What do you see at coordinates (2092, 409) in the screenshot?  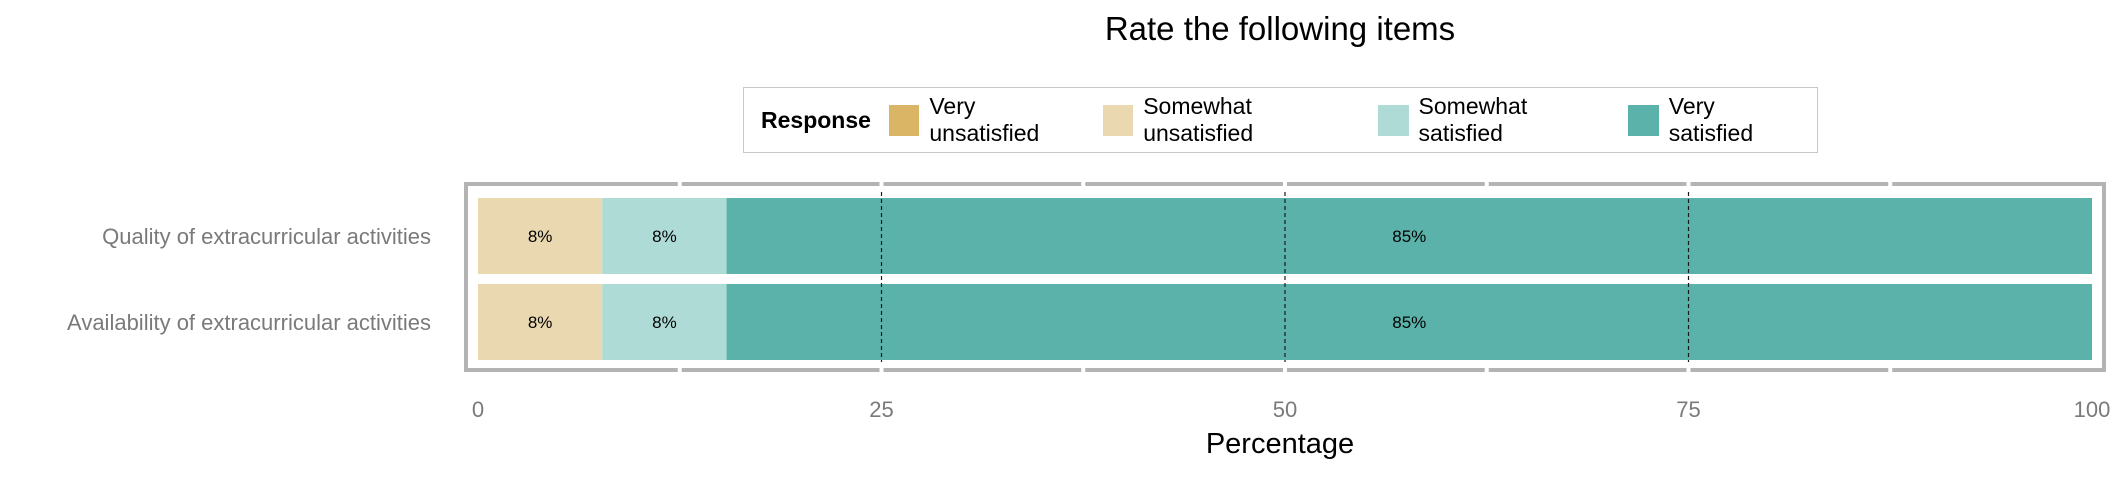 I see `x-tick-label: 100` at bounding box center [2092, 409].